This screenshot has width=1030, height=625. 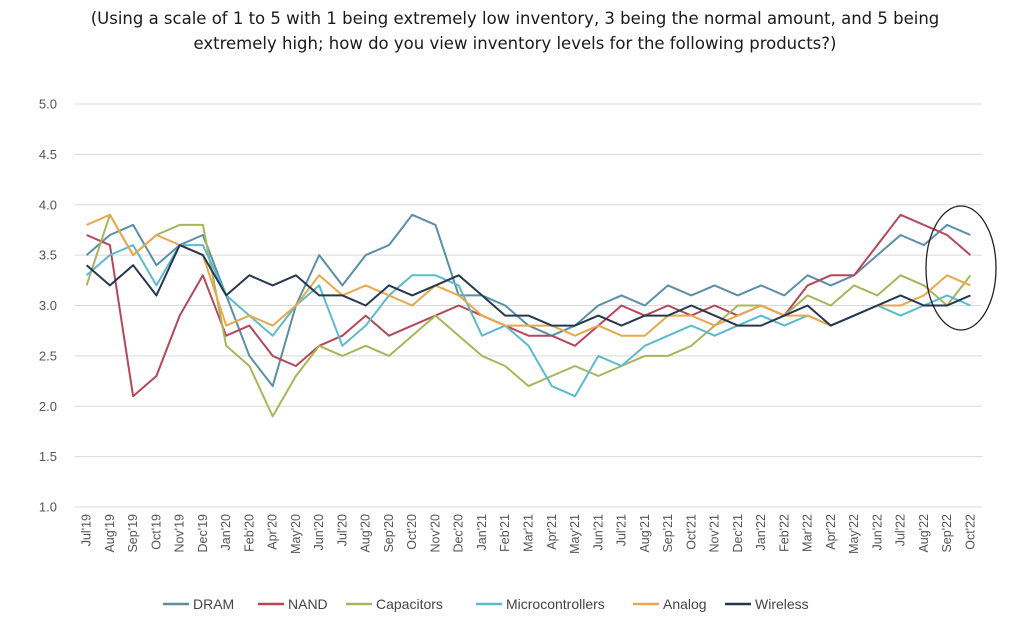 I want to click on x-tick-label: Sep'22, so click(x=947, y=533).